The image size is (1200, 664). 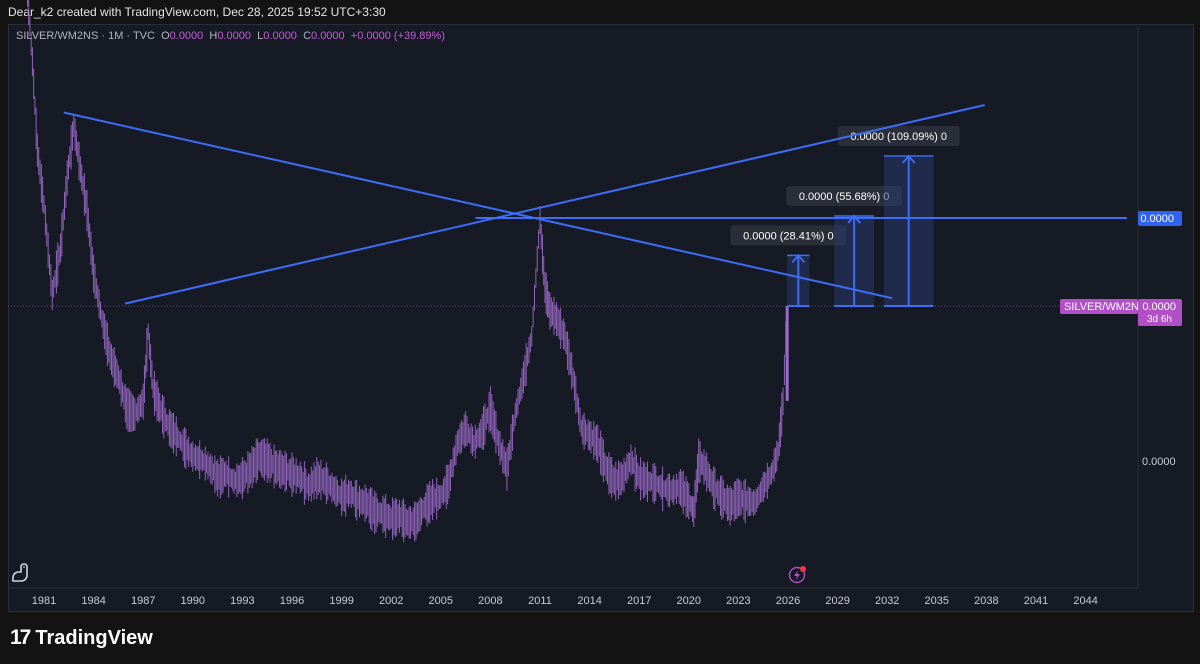 What do you see at coordinates (260, 36) in the screenshot?
I see `low-label: L` at bounding box center [260, 36].